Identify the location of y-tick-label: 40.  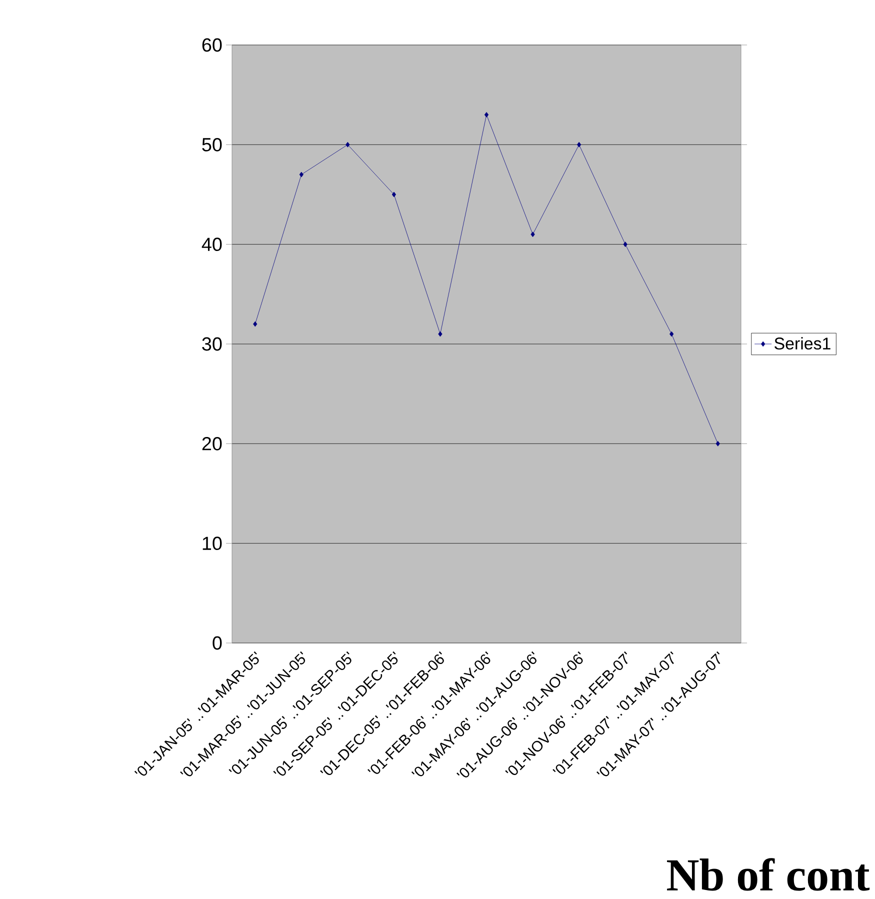
(212, 245).